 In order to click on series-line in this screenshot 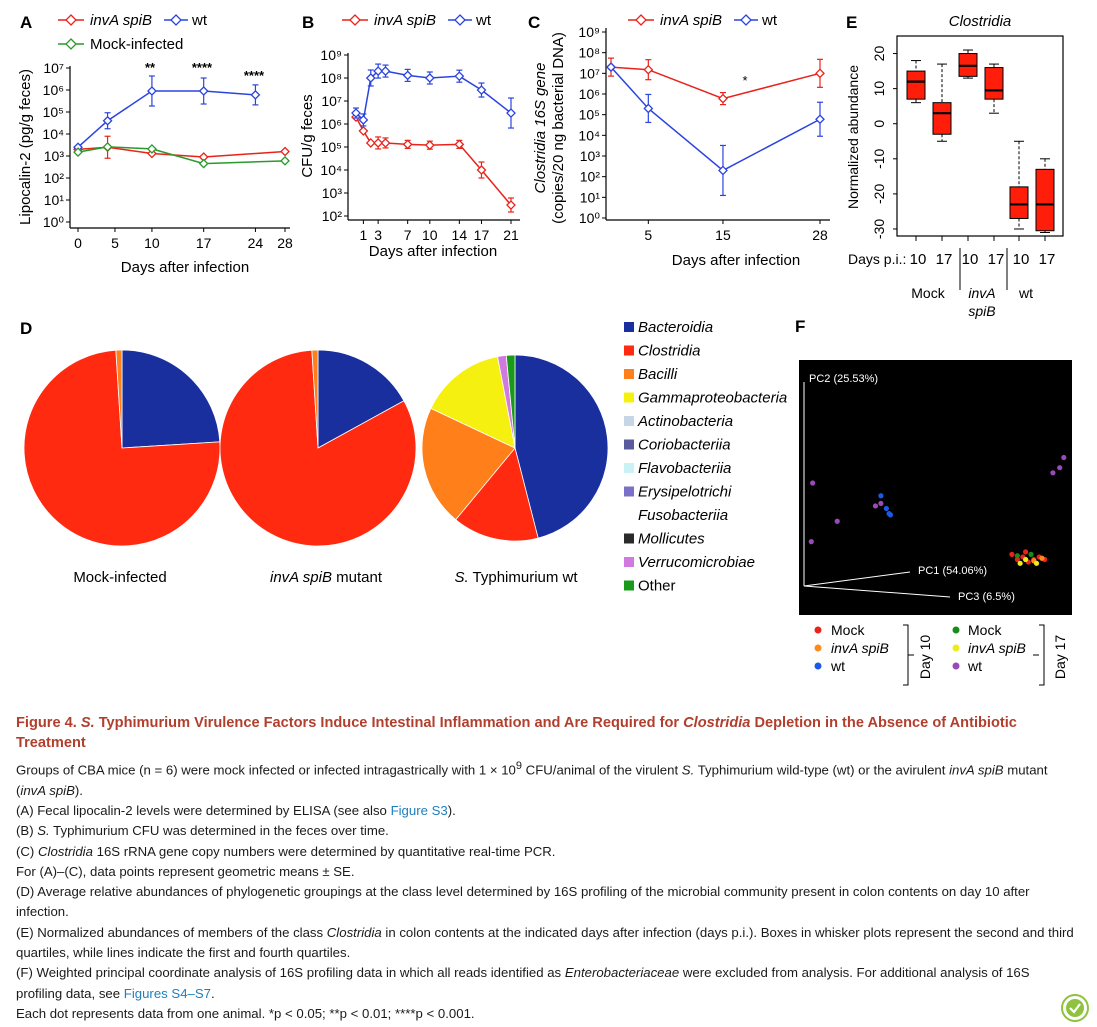, I will do `click(715, 83)`.